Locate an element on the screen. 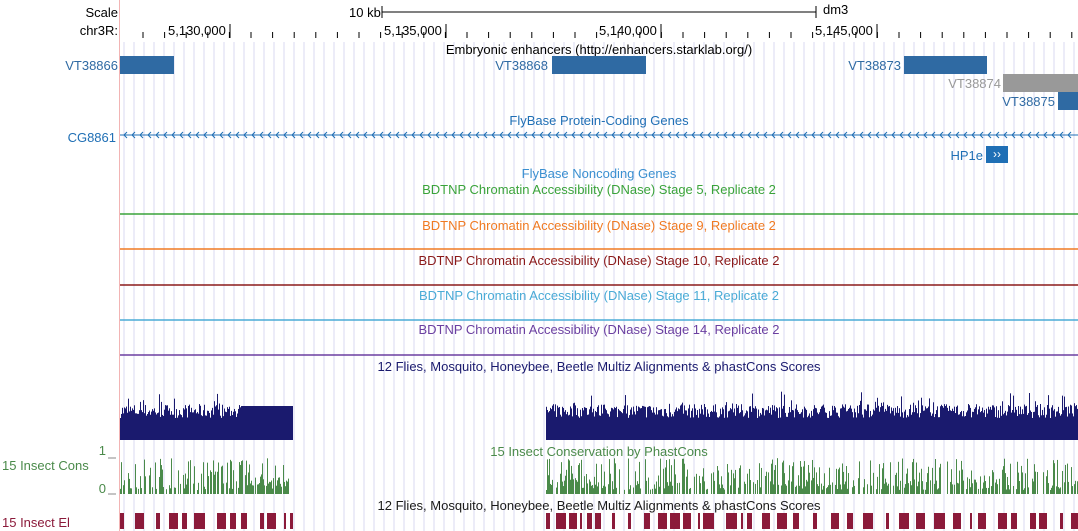  gene-label: HP1e is located at coordinates (966, 155).